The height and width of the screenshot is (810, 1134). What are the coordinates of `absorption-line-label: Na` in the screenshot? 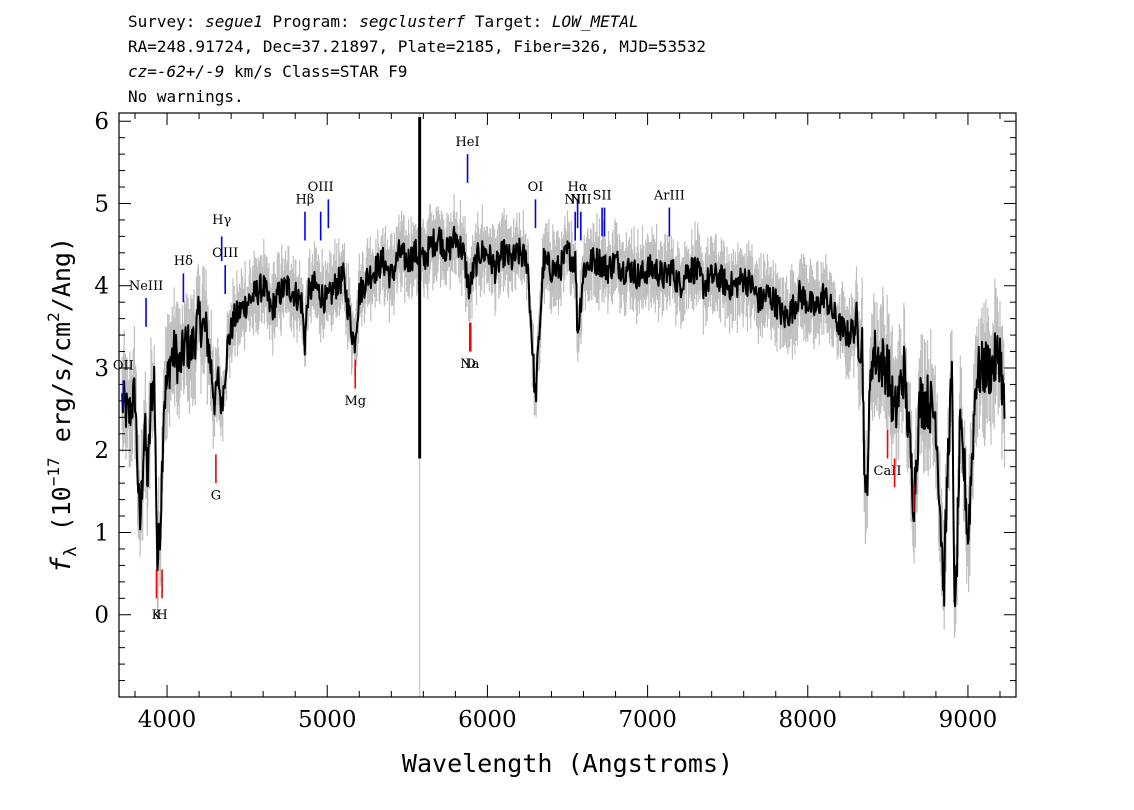 It's located at (469, 364).